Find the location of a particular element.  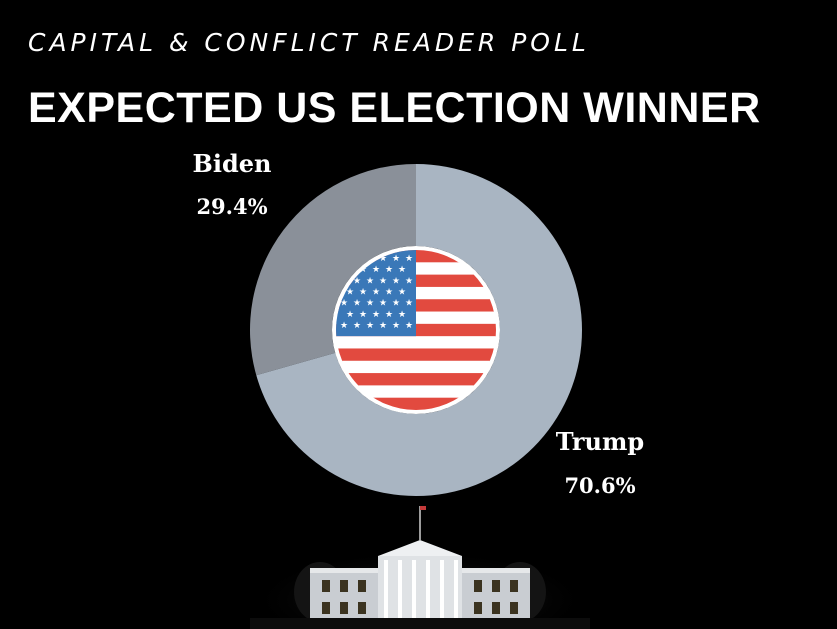

poll-subtitle: CAPITAL & CONFLICT READER POLL is located at coordinates (309, 42).